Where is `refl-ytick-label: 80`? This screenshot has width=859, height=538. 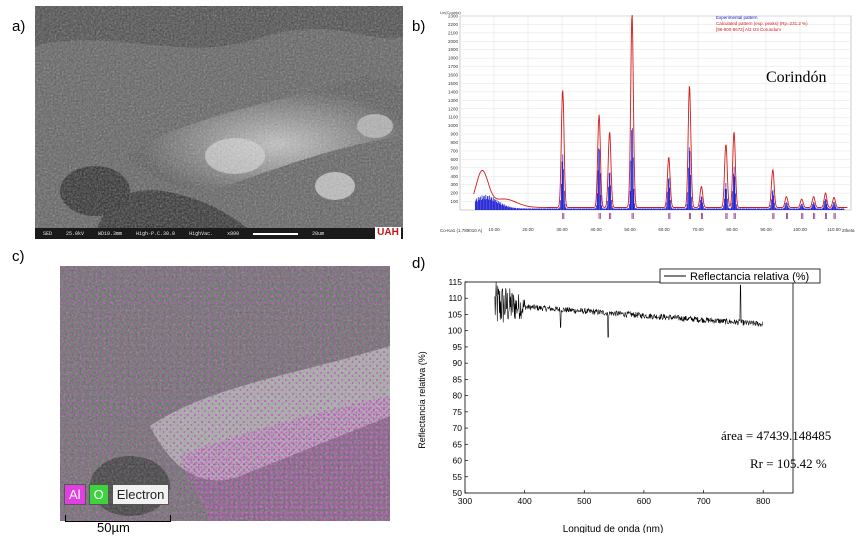 refl-ytick-label: 80 is located at coordinates (458, 396).